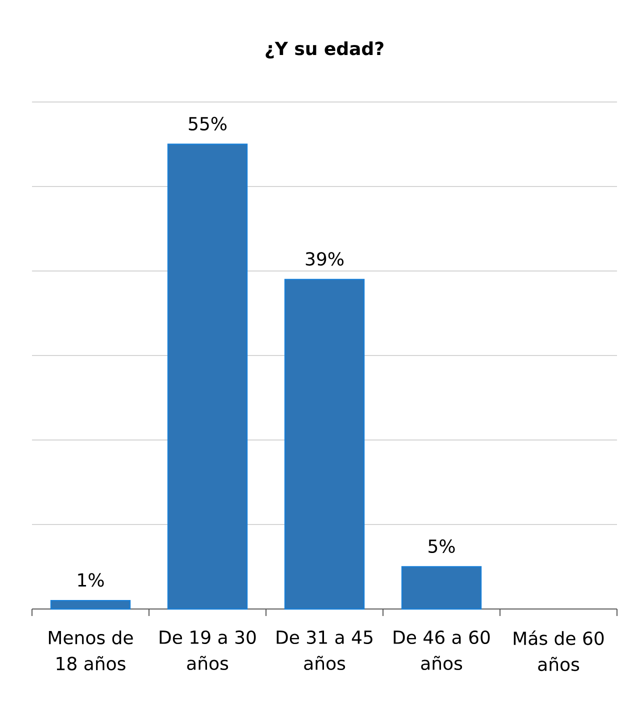 This screenshot has height=704, width=629. I want to click on chart-title: ¿Y su edad?, so click(325, 50).